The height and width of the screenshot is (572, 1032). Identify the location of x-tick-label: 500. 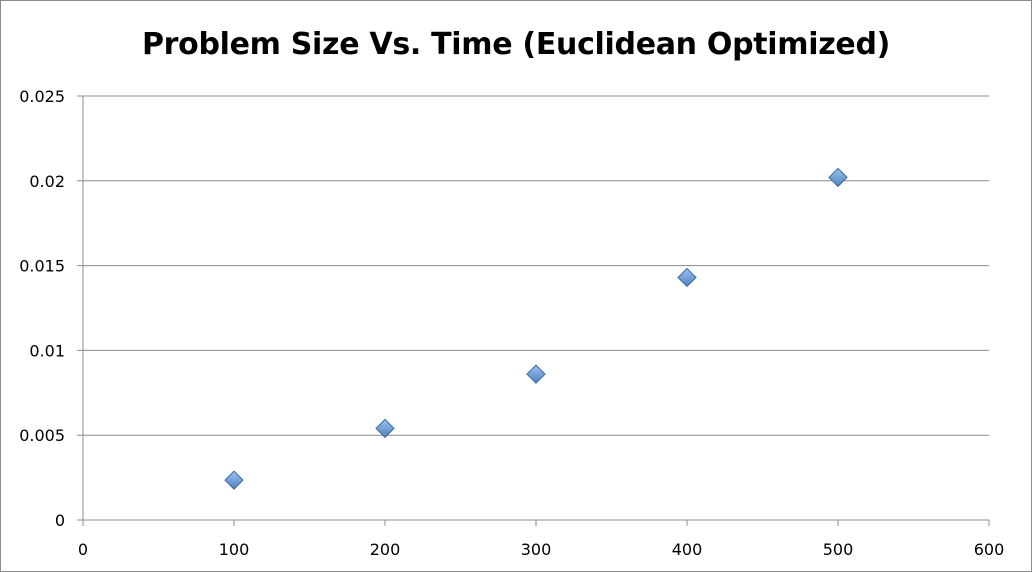
(838, 549).